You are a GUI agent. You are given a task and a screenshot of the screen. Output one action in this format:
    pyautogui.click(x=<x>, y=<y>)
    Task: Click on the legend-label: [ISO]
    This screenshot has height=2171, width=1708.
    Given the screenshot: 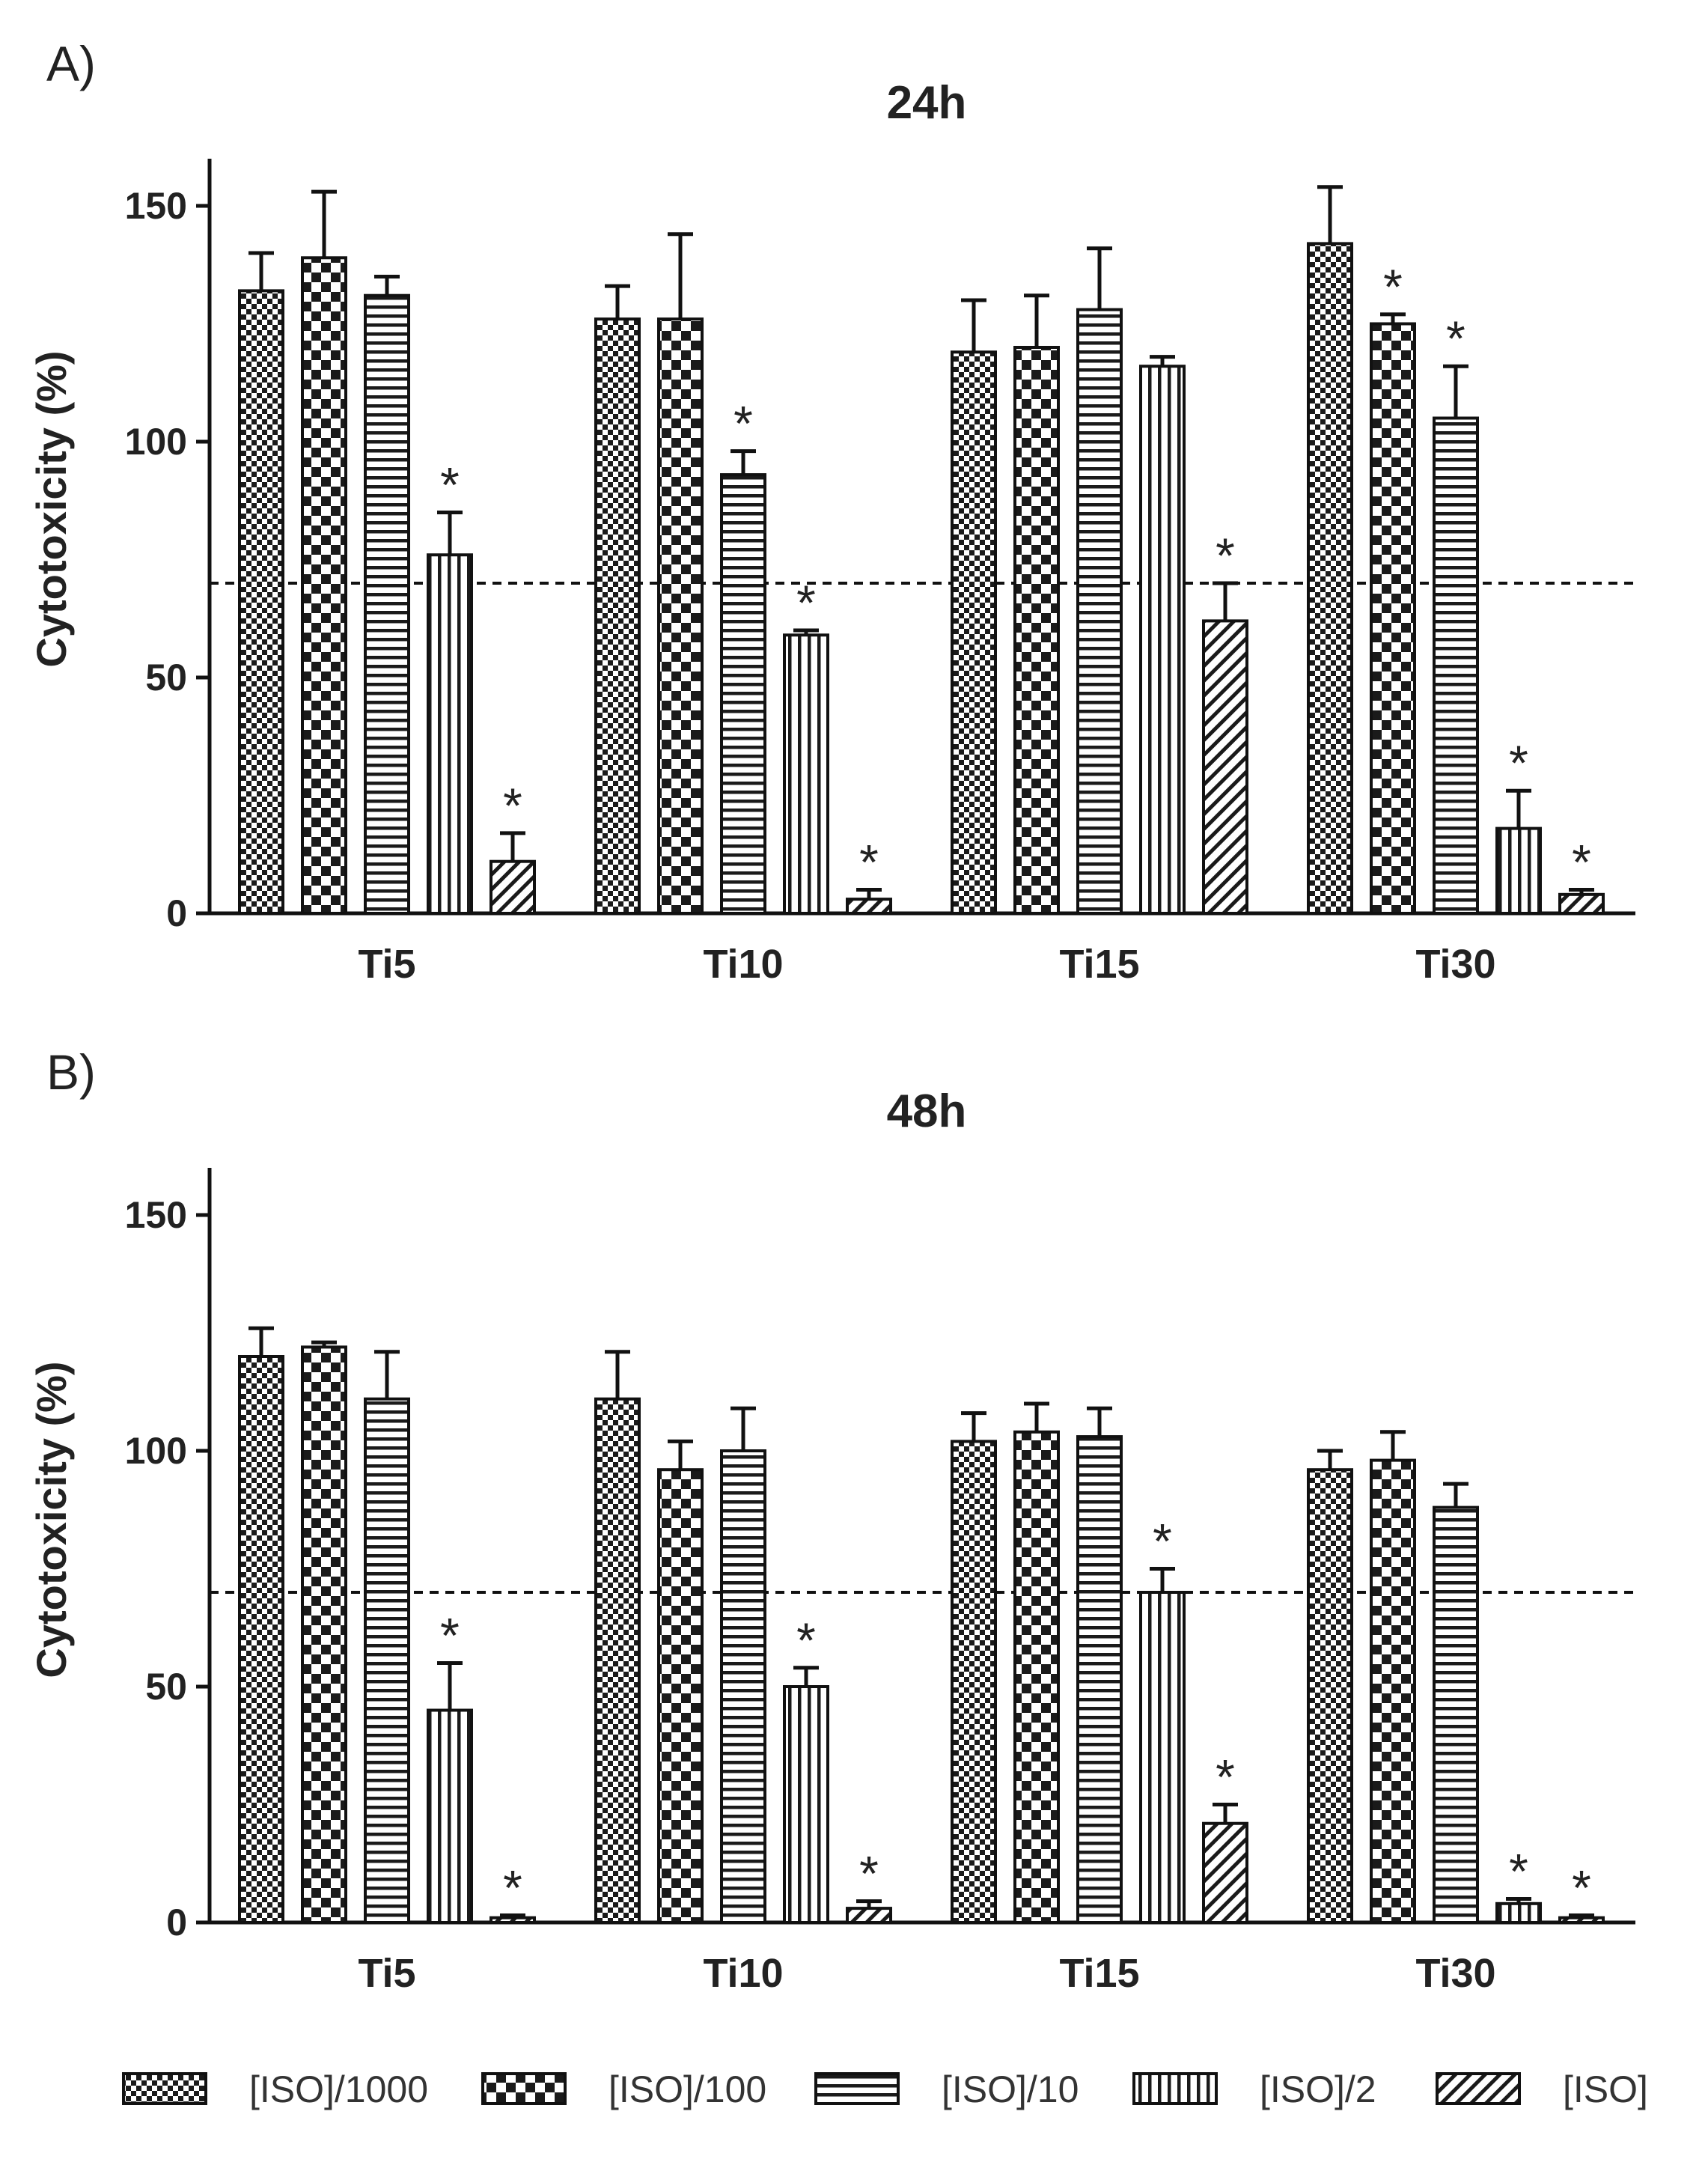 What is the action you would take?
    pyautogui.click(x=1605, y=2089)
    